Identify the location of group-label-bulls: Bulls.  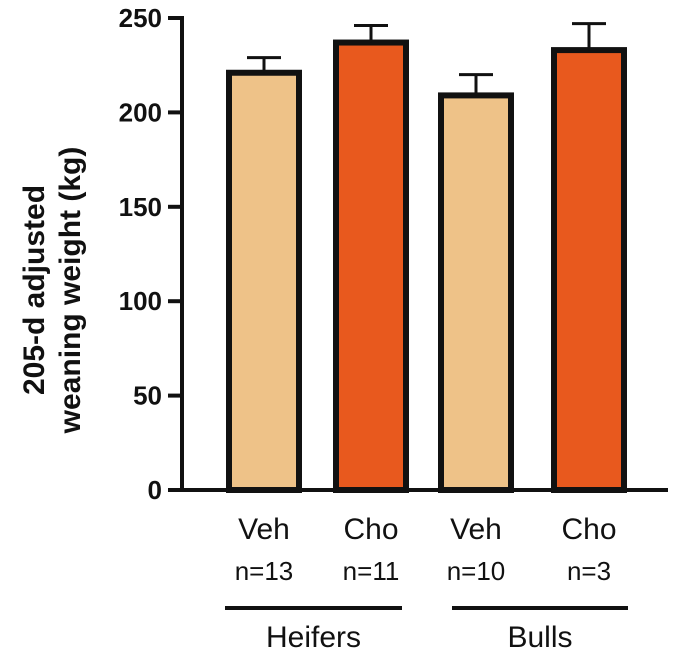
(539, 637).